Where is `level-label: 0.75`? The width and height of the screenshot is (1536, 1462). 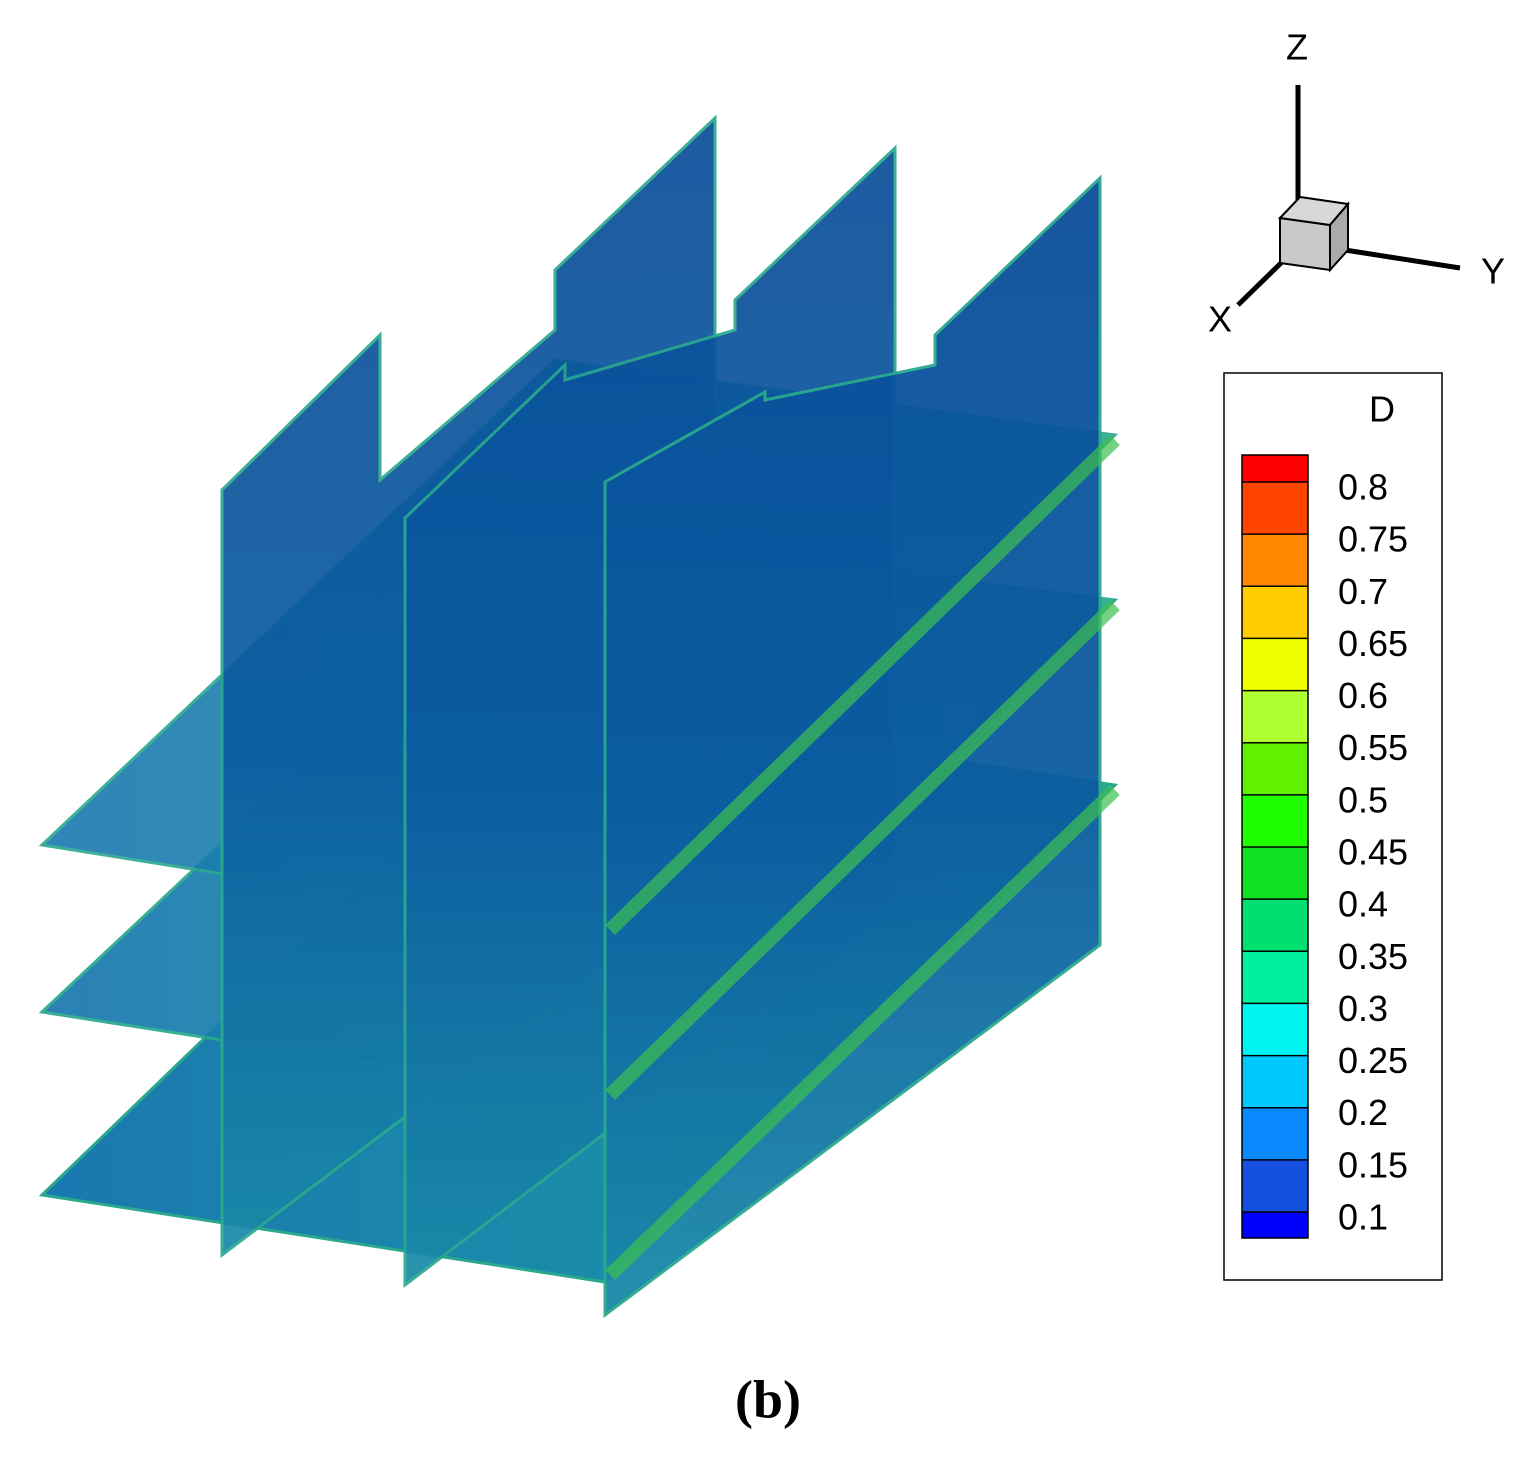 level-label: 0.75 is located at coordinates (1373, 539).